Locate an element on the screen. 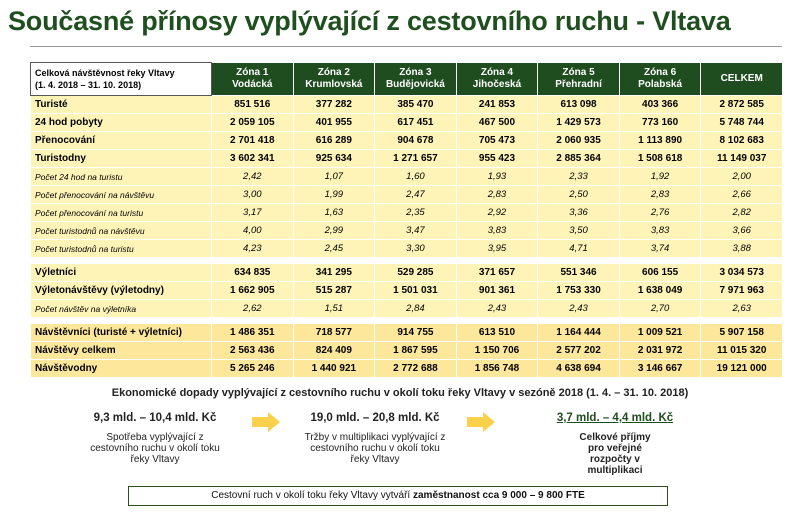  cell: 904 678 is located at coordinates (415, 140).